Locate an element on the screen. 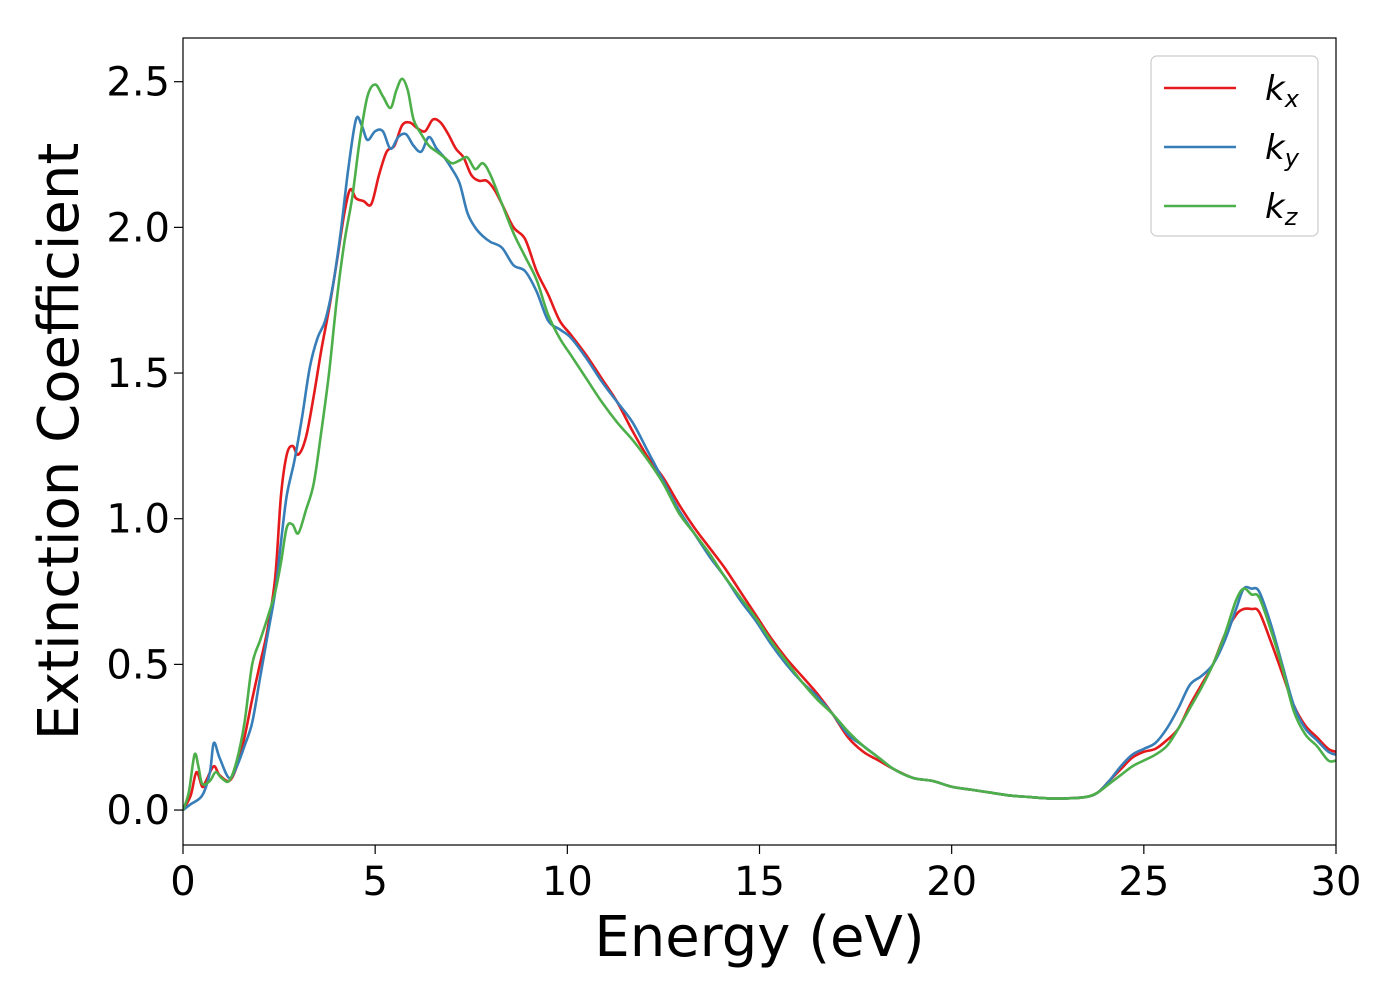 This screenshot has width=1400, height=1000. x-tick-label: 25 is located at coordinates (1143, 882).